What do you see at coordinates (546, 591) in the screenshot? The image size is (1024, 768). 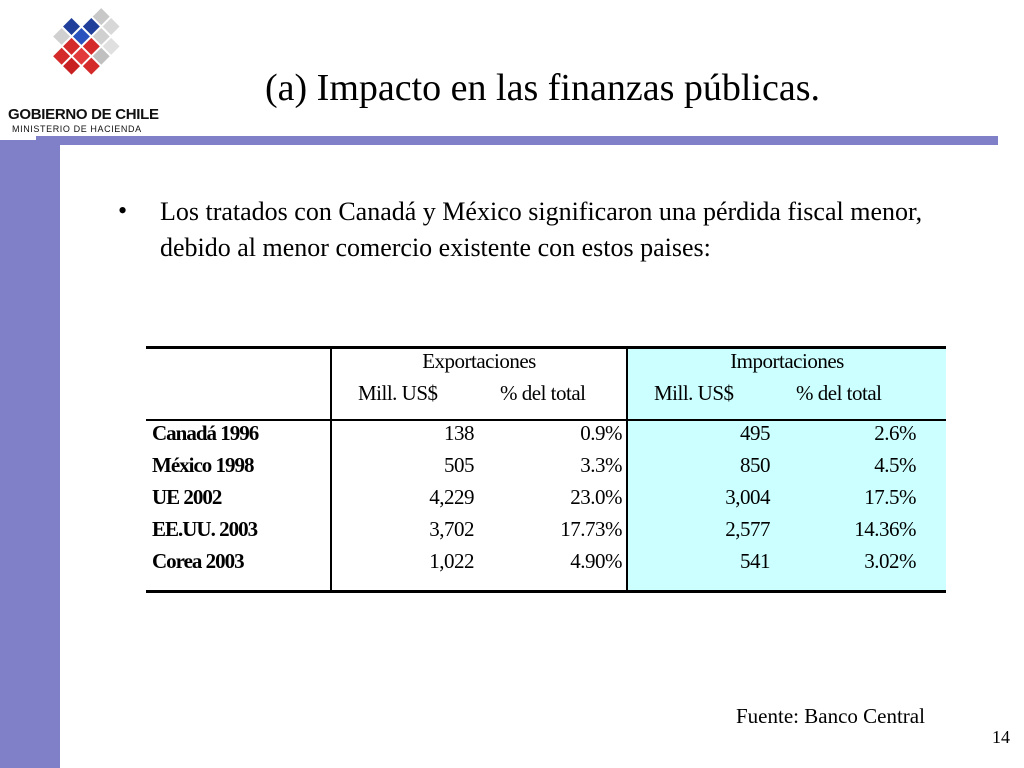 I see `table-bottom-rule` at bounding box center [546, 591].